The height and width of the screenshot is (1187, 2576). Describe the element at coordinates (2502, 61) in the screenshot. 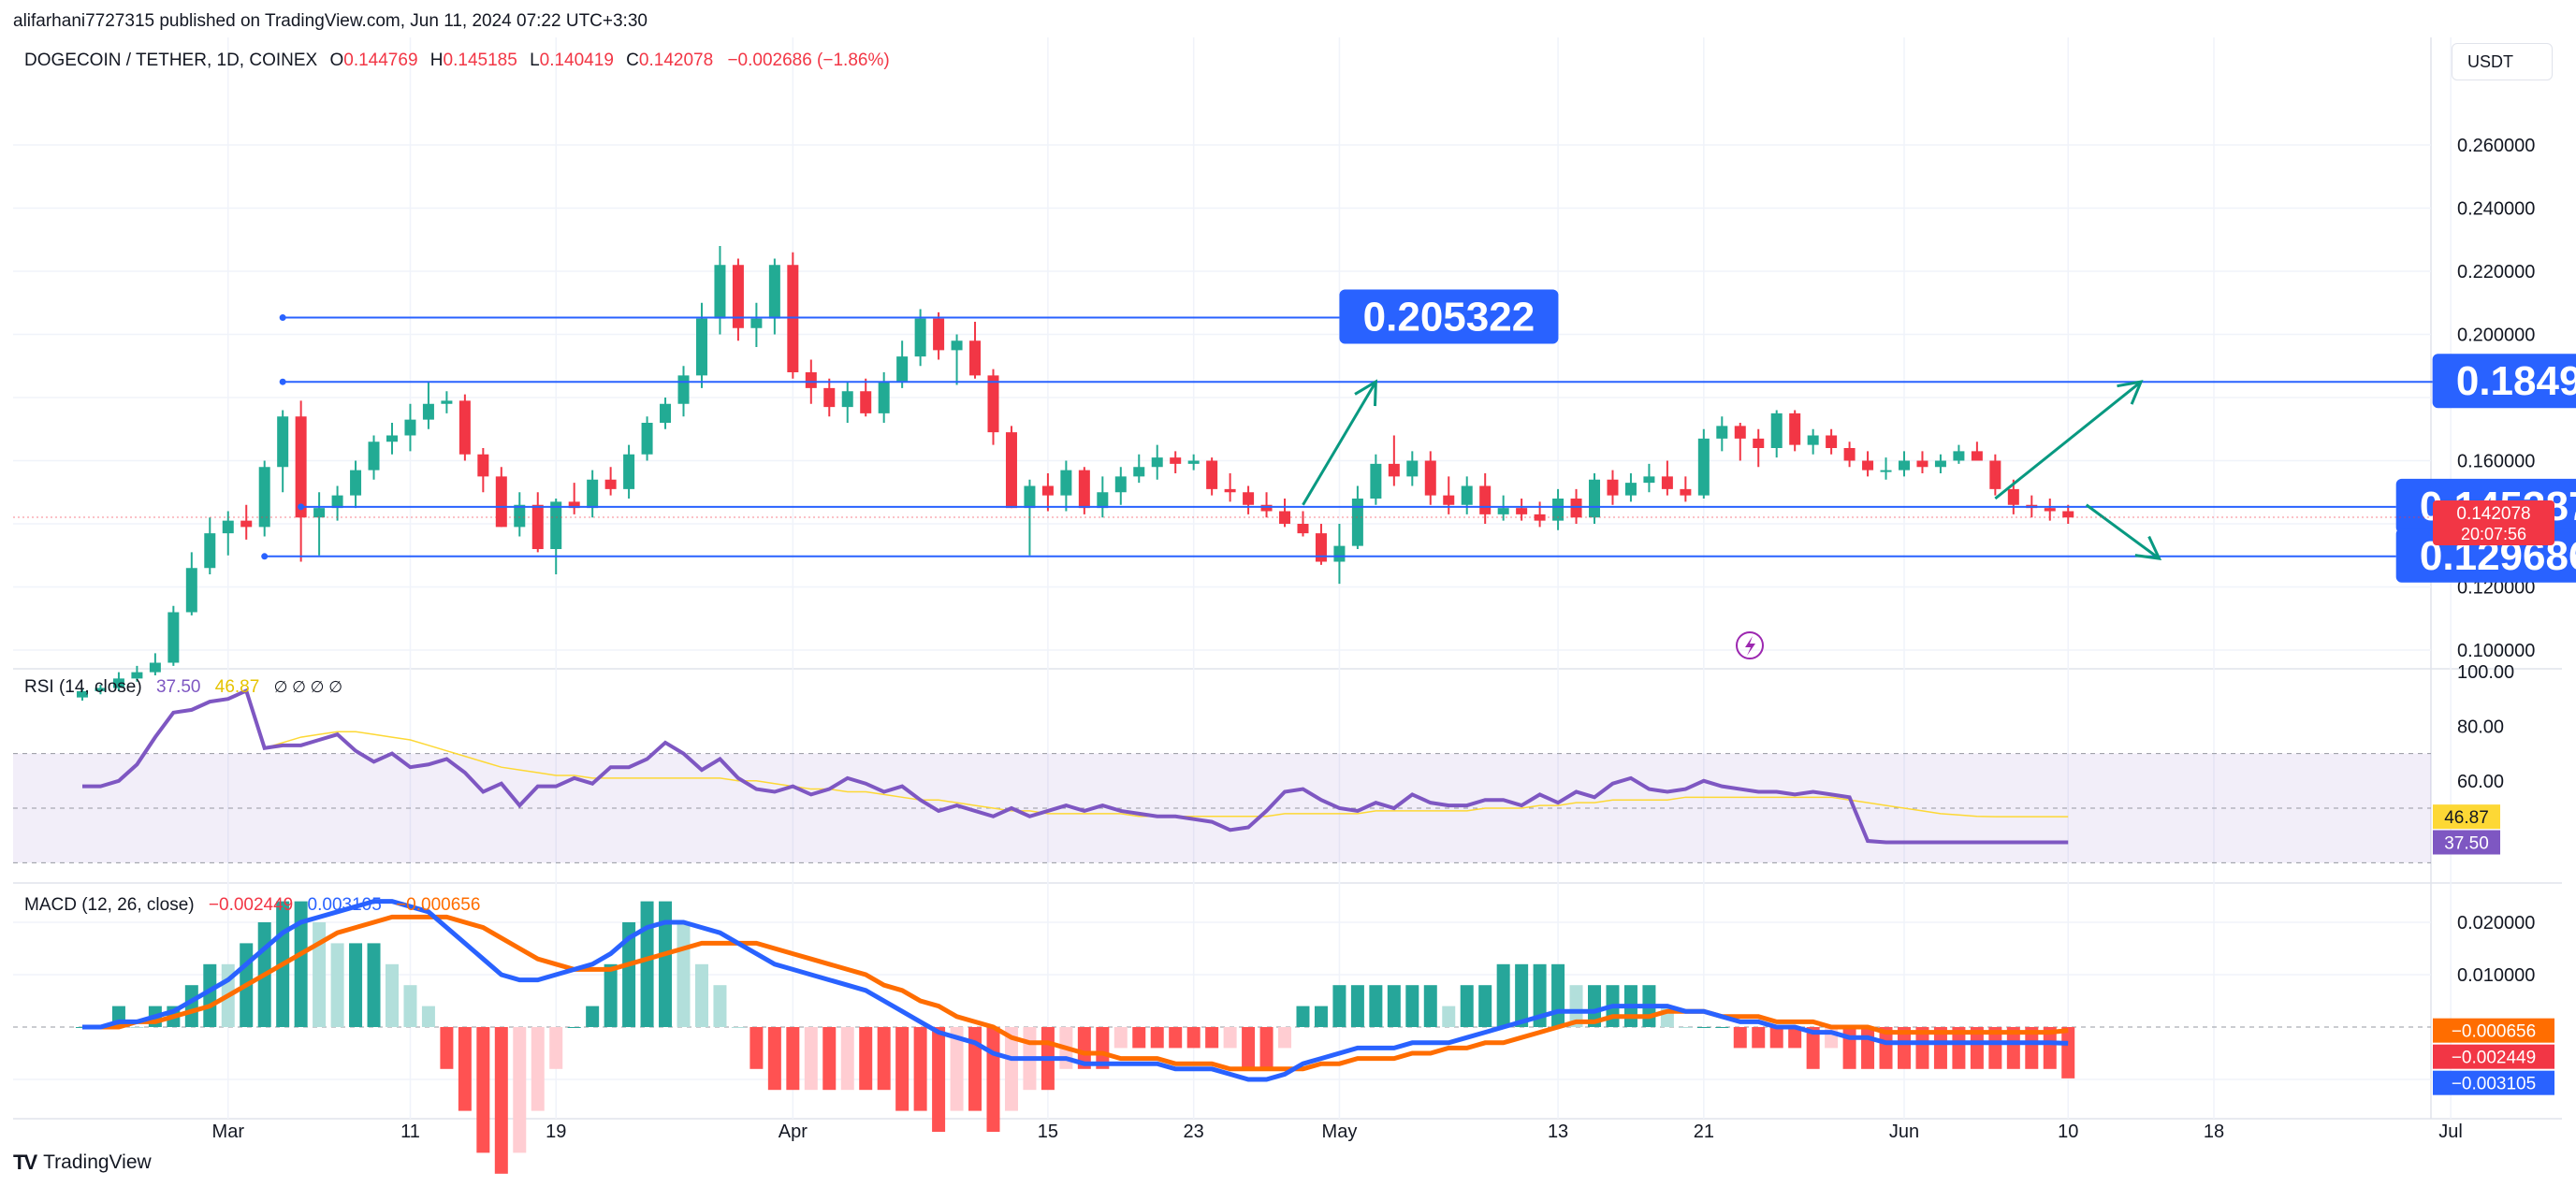

I see `currency-button: USDT` at that location.